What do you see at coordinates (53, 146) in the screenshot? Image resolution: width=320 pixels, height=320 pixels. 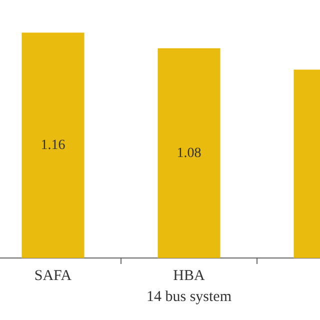 I see `data-label: 1.16` at bounding box center [53, 146].